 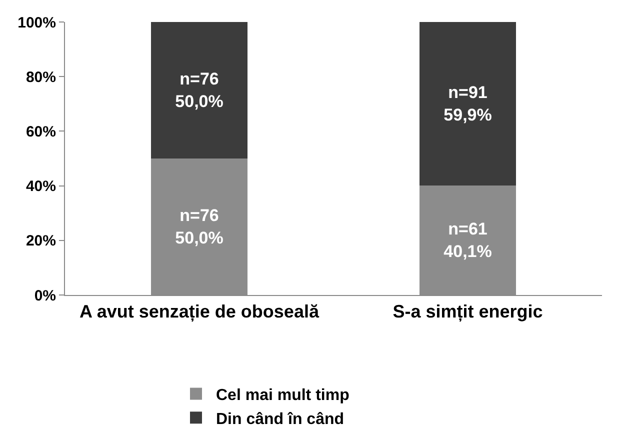 What do you see at coordinates (200, 312) in the screenshot?
I see `x-tick-label: A avut senzație de oboseală` at bounding box center [200, 312].